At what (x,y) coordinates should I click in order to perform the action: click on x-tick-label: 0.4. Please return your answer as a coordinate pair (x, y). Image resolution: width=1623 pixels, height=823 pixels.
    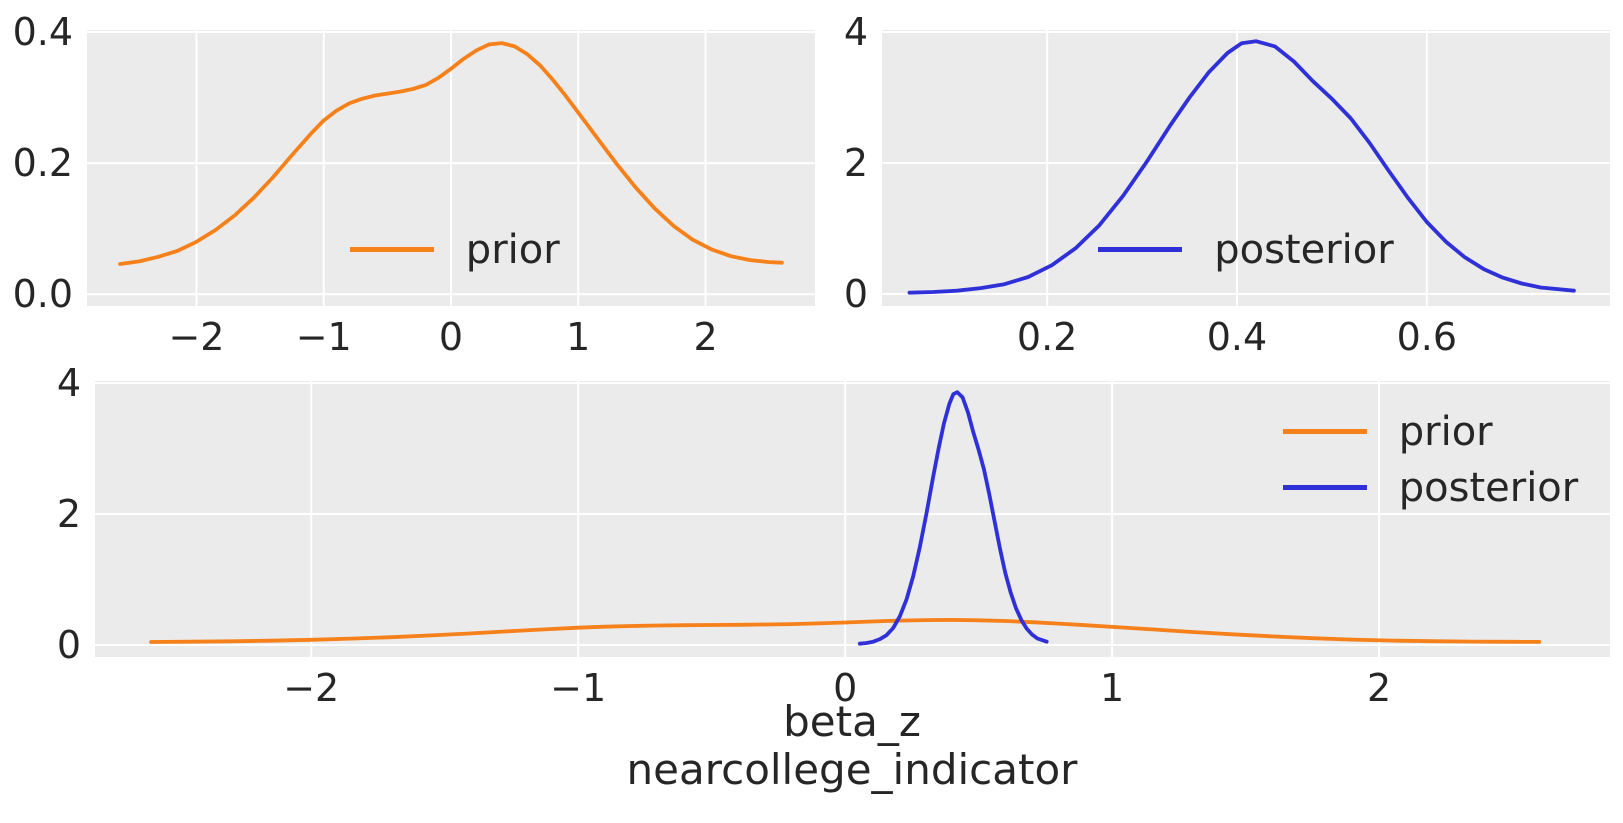
    Looking at the image, I should click on (1237, 337).